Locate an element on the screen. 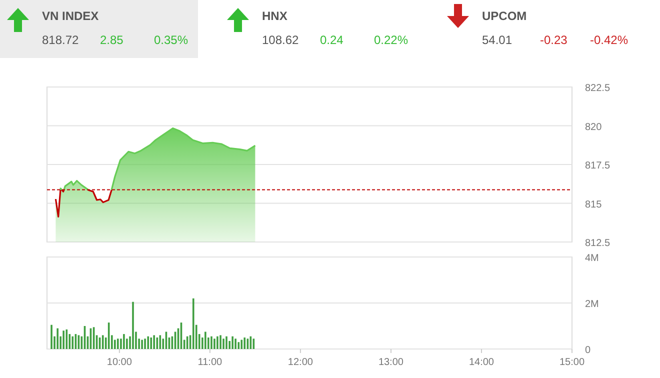 This screenshot has width=660, height=378. y-tick-label: 815 is located at coordinates (593, 204).